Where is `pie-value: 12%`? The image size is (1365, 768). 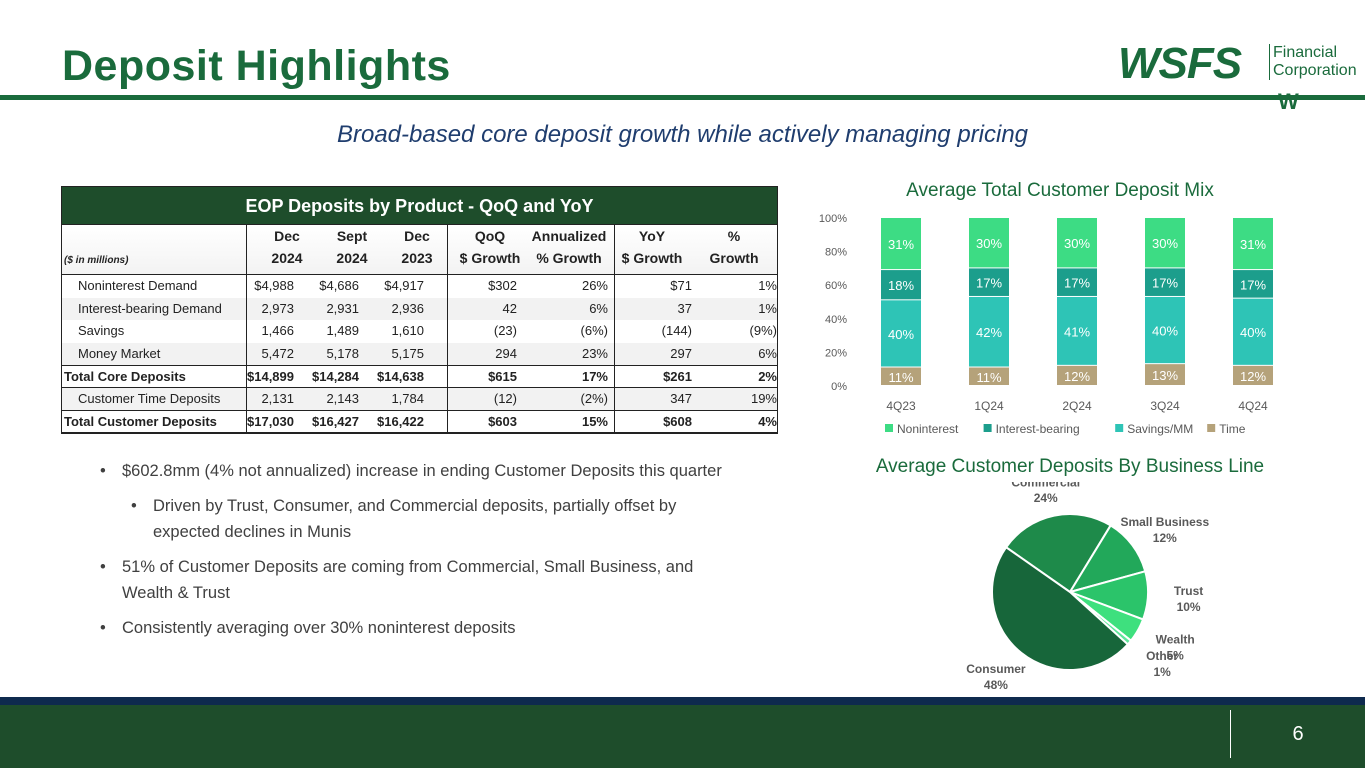
pie-value: 12% is located at coordinates (1165, 538).